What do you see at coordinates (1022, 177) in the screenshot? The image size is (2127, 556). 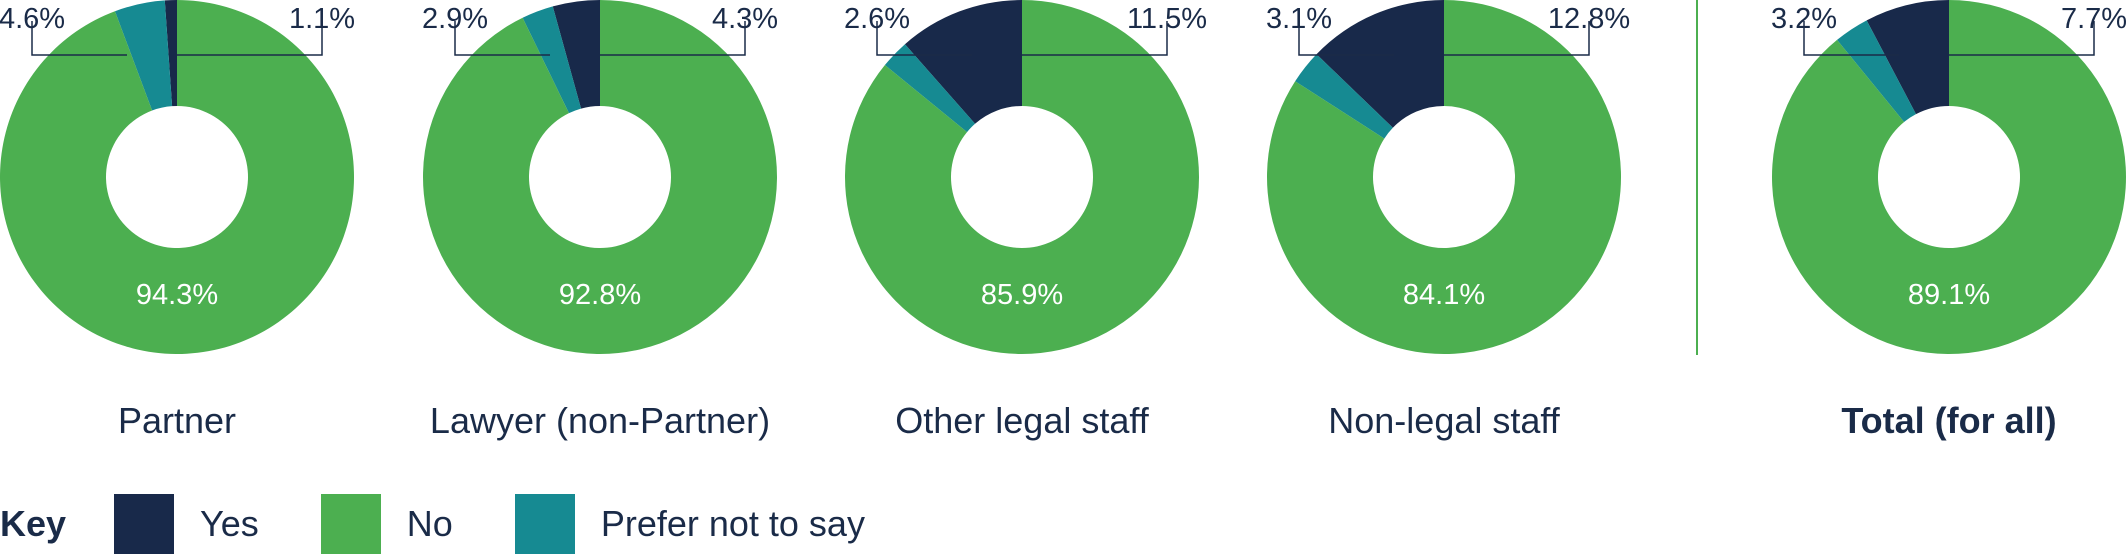 I see `slice-no-other-legal-staff` at bounding box center [1022, 177].